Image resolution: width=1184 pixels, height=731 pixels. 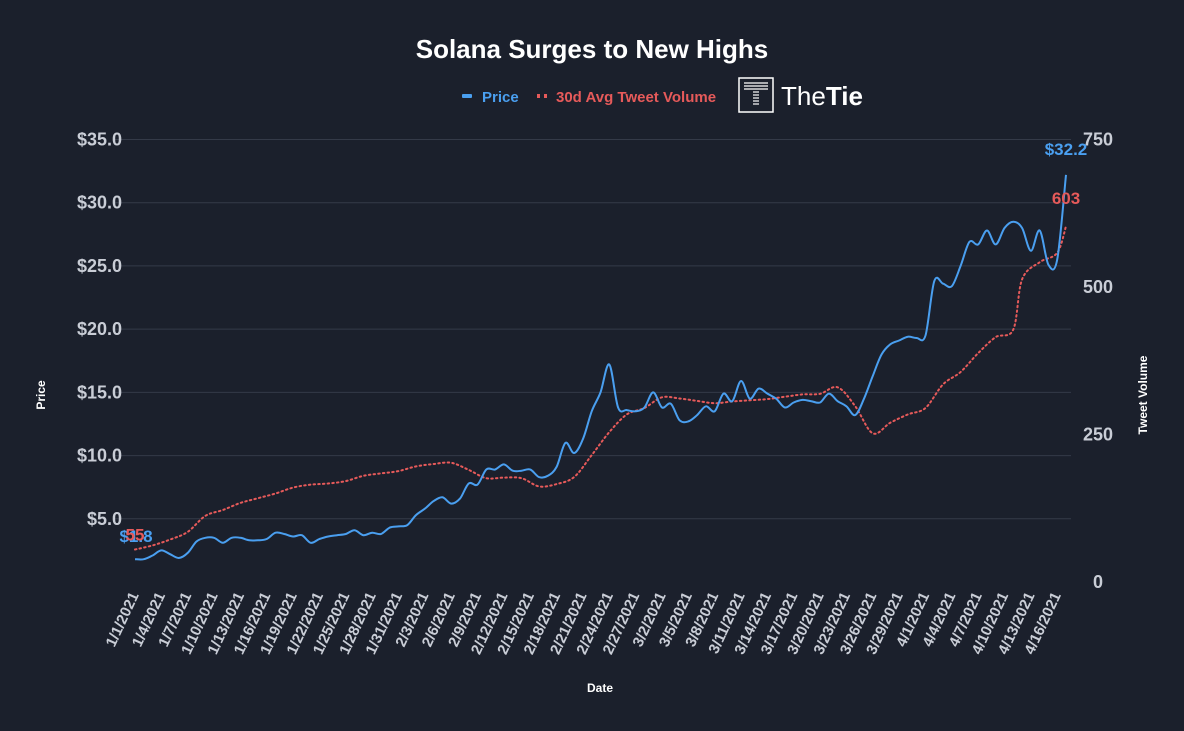 What do you see at coordinates (99, 456) in the screenshot?
I see `y-left-tick-label: $10.0` at bounding box center [99, 456].